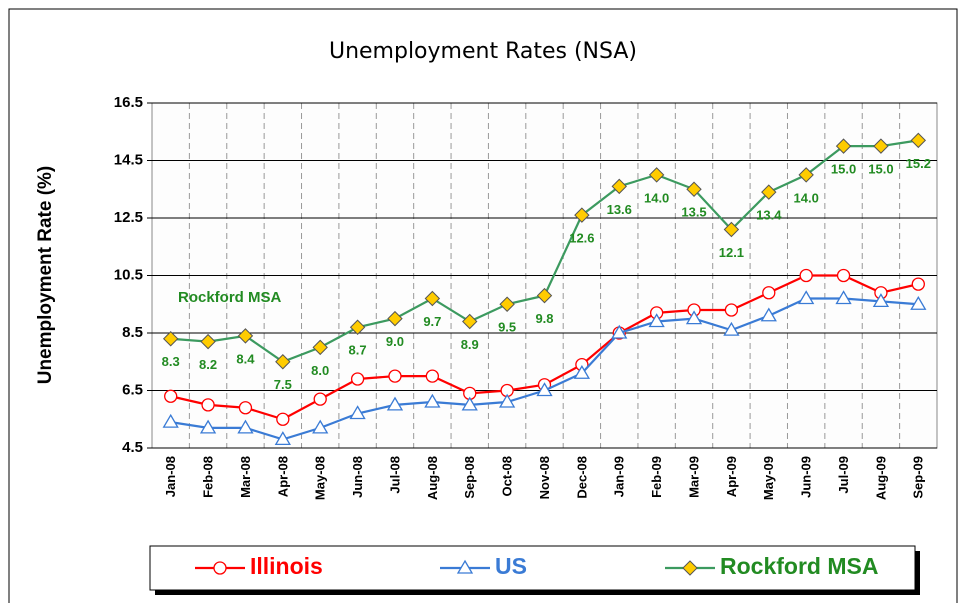 This screenshot has height=603, width=967. Describe the element at coordinates (656, 477) in the screenshot. I see `x-tick-label: Feb-09` at that location.